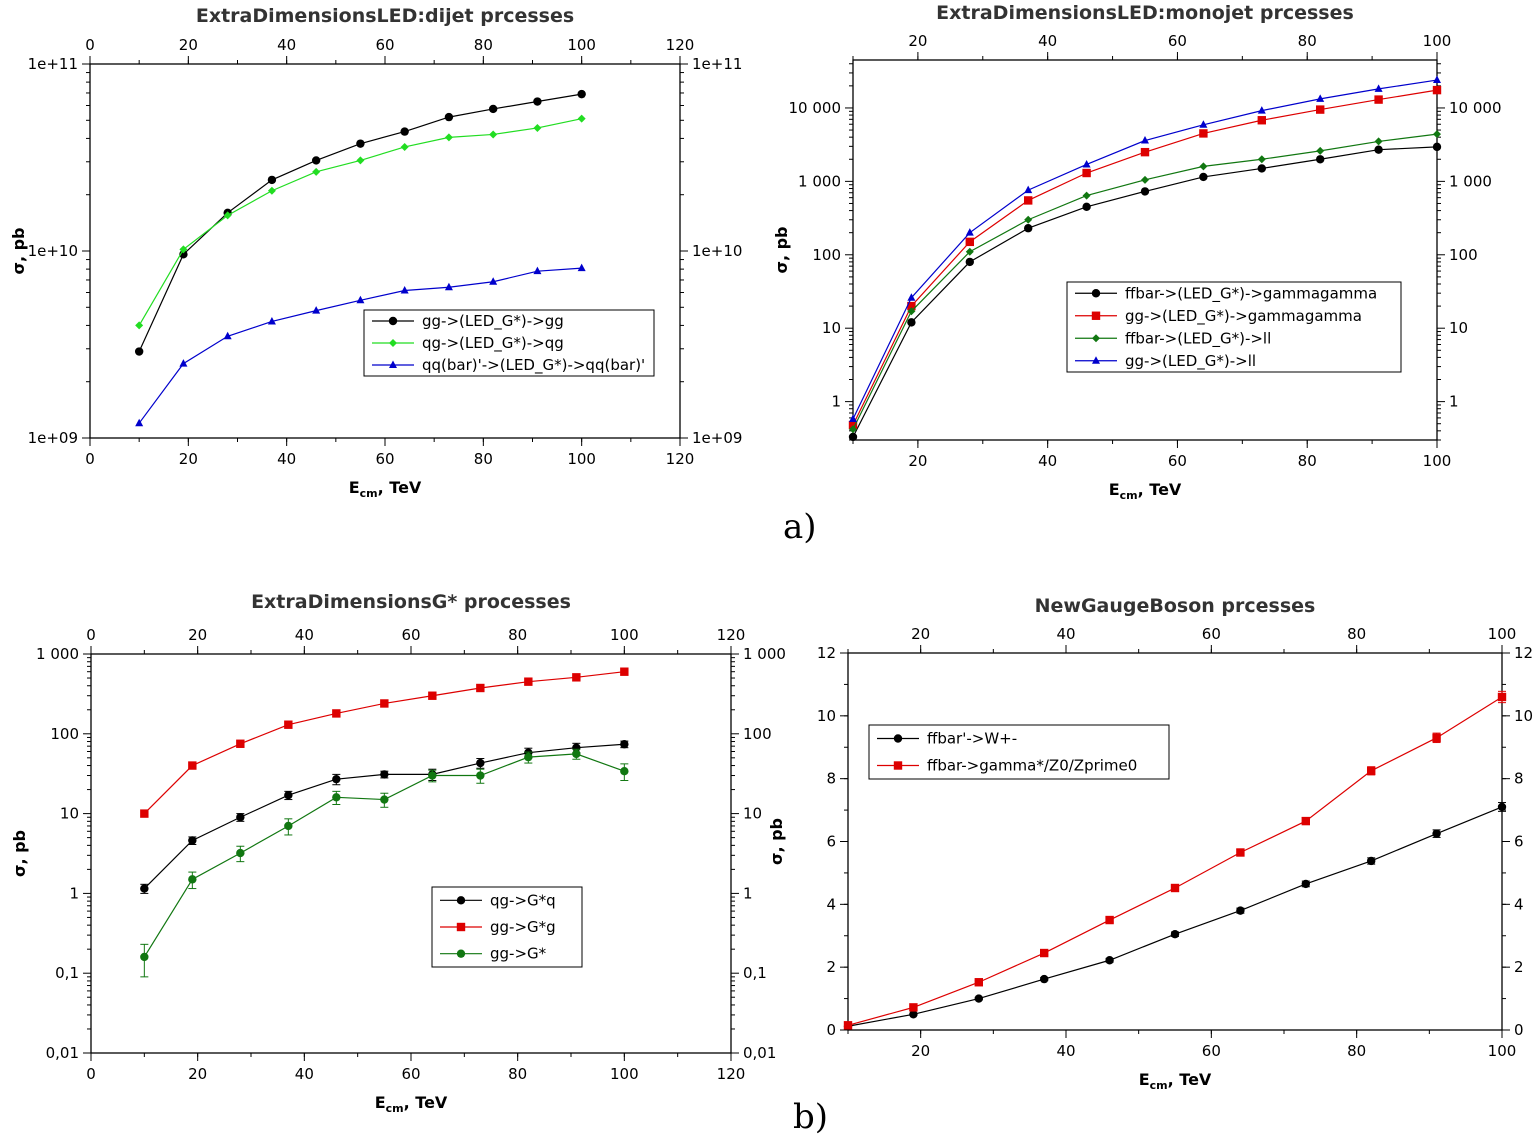 The width and height of the screenshot is (1540, 1143). What do you see at coordinates (1175, 606) in the screenshot?
I see `chart-title: NewGaugeBoson prcesses` at bounding box center [1175, 606].